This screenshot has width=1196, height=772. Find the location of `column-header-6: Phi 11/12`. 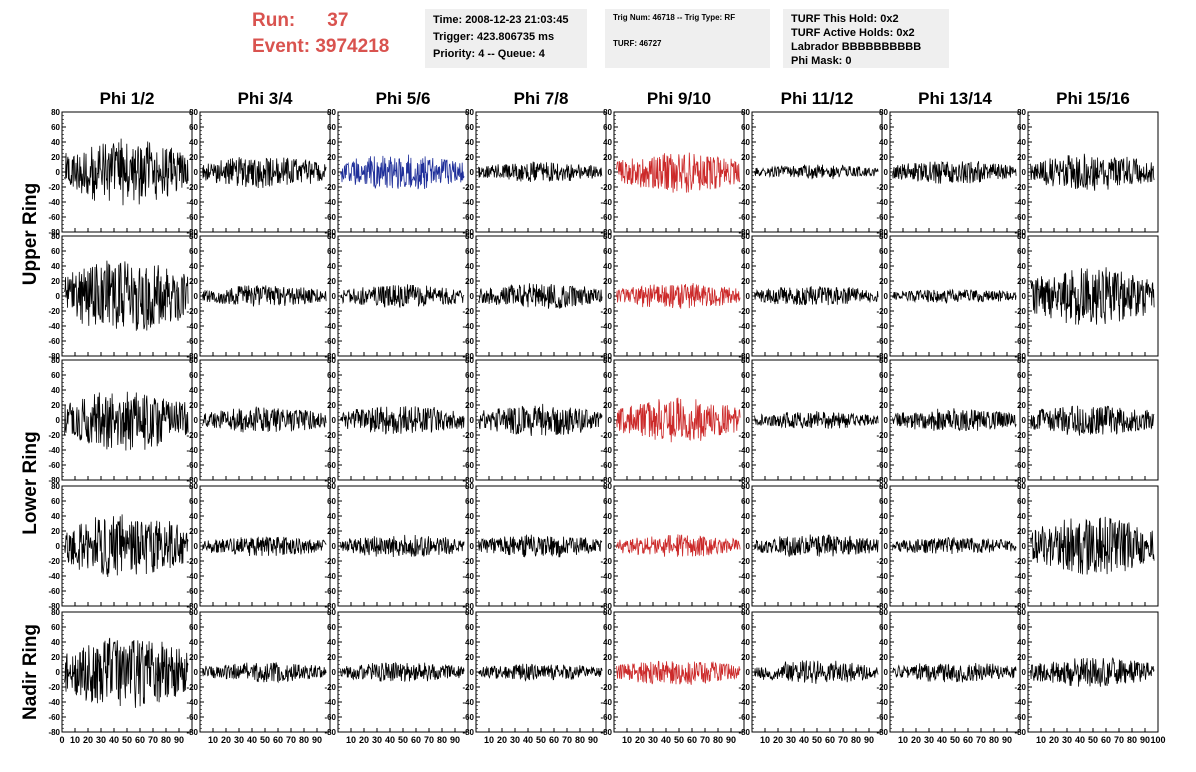

column-header-6: Phi 11/12 is located at coordinates (817, 98).